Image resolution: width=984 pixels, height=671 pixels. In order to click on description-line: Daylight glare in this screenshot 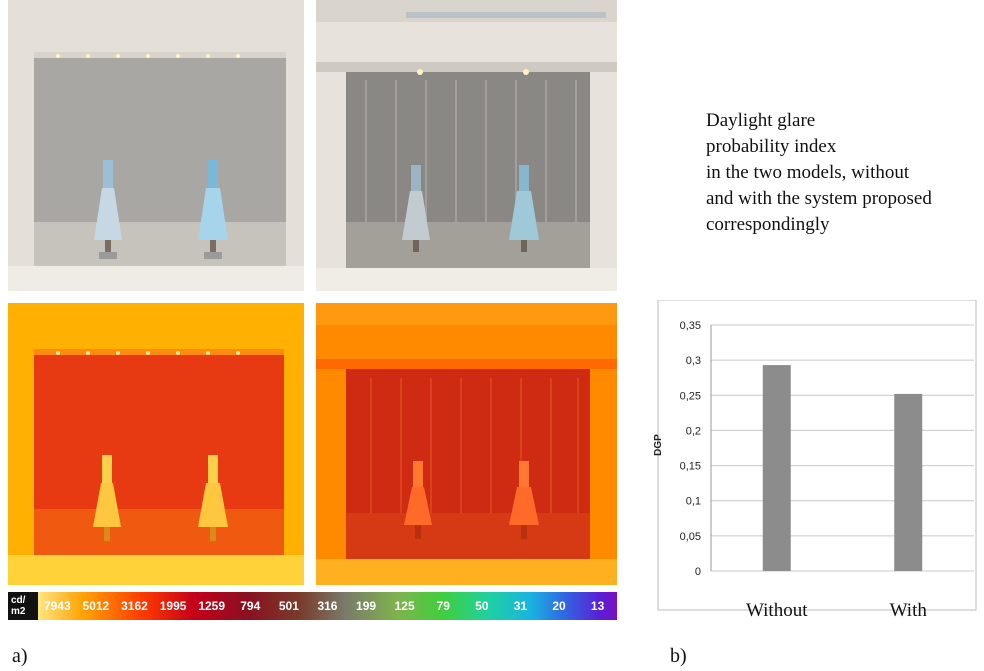, I will do `click(761, 120)`.